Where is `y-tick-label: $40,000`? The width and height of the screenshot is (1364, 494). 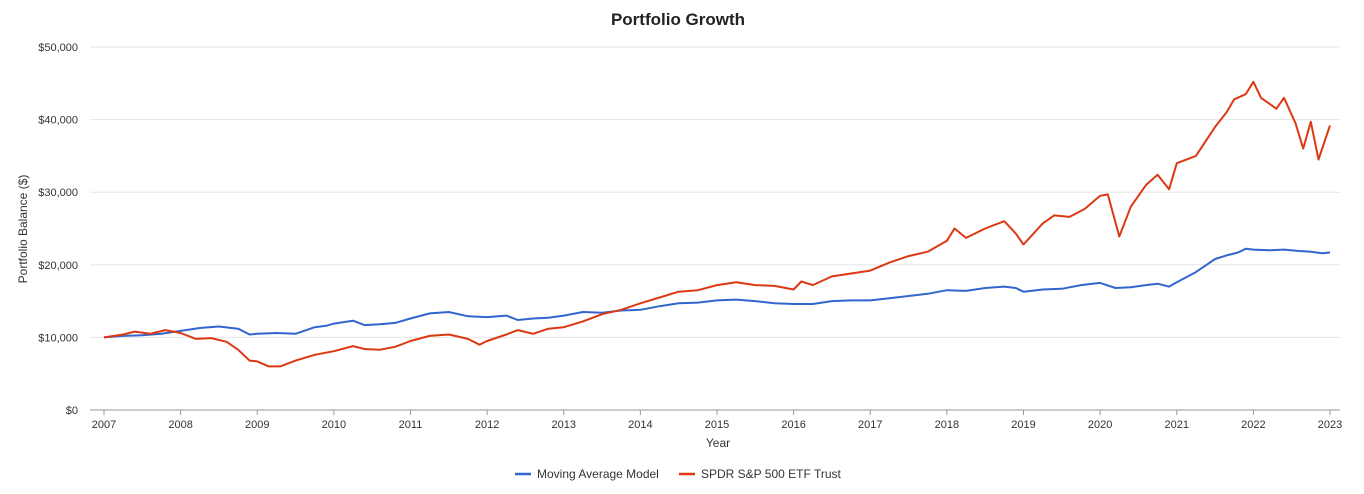 y-tick-label: $40,000 is located at coordinates (58, 121).